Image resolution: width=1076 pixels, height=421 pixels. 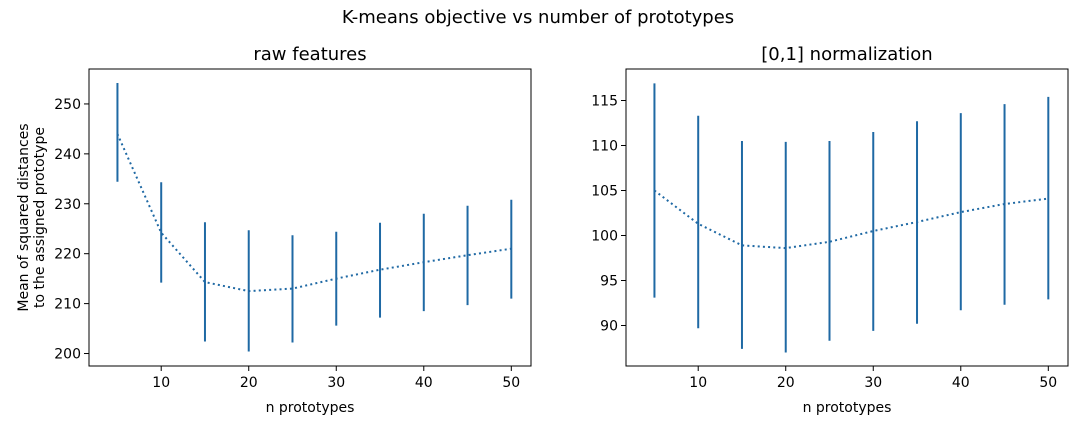 I want to click on y-tick-label: 210, so click(x=67, y=305).